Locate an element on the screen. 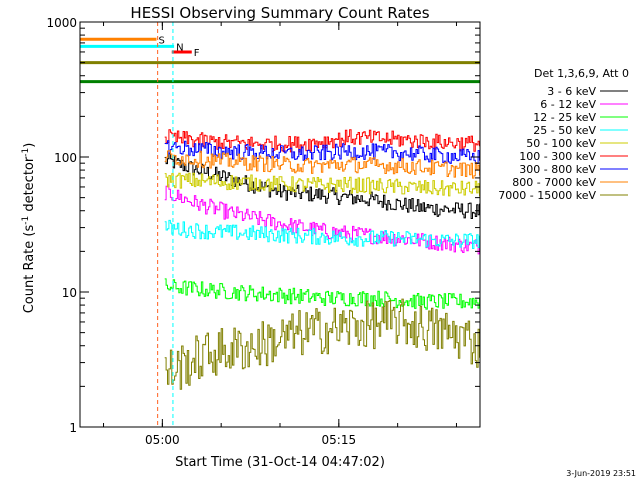 The width and height of the screenshot is (640, 480). y-label-main: Count Rate (s is located at coordinates (29, 269).